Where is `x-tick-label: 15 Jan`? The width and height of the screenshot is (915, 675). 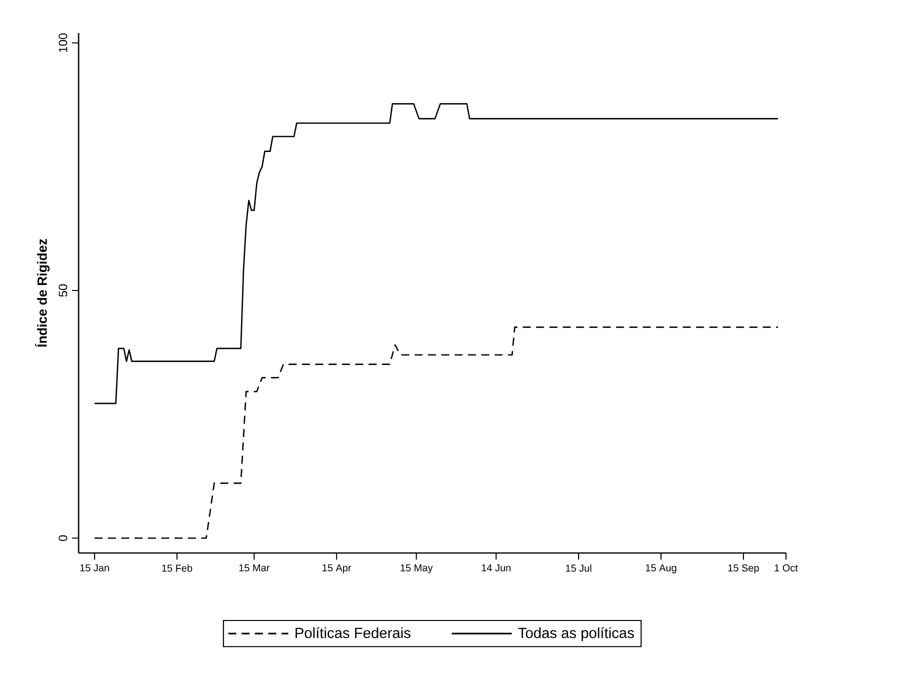
x-tick-label: 15 Jan is located at coordinates (94, 568).